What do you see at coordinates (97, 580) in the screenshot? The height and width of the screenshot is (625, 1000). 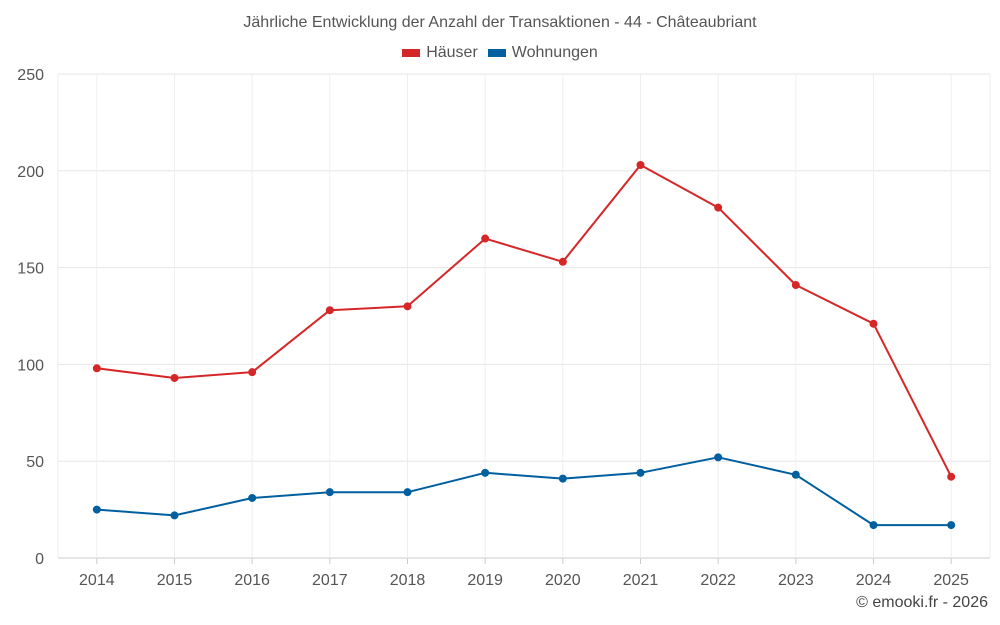 I see `x-tick-label: 2014` at bounding box center [97, 580].